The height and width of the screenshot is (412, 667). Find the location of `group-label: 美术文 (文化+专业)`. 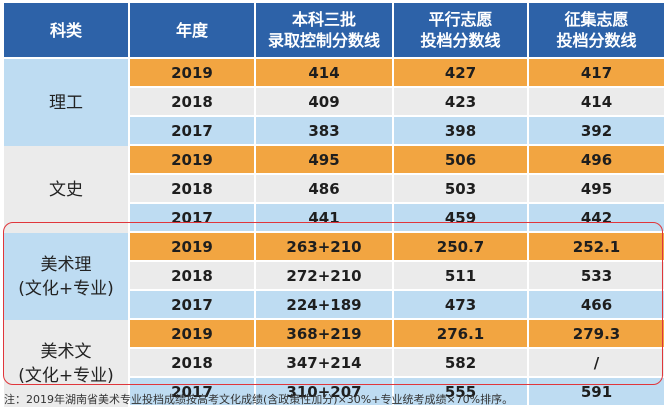

group-label: 美术文 (文化+专业) is located at coordinates (67, 363).